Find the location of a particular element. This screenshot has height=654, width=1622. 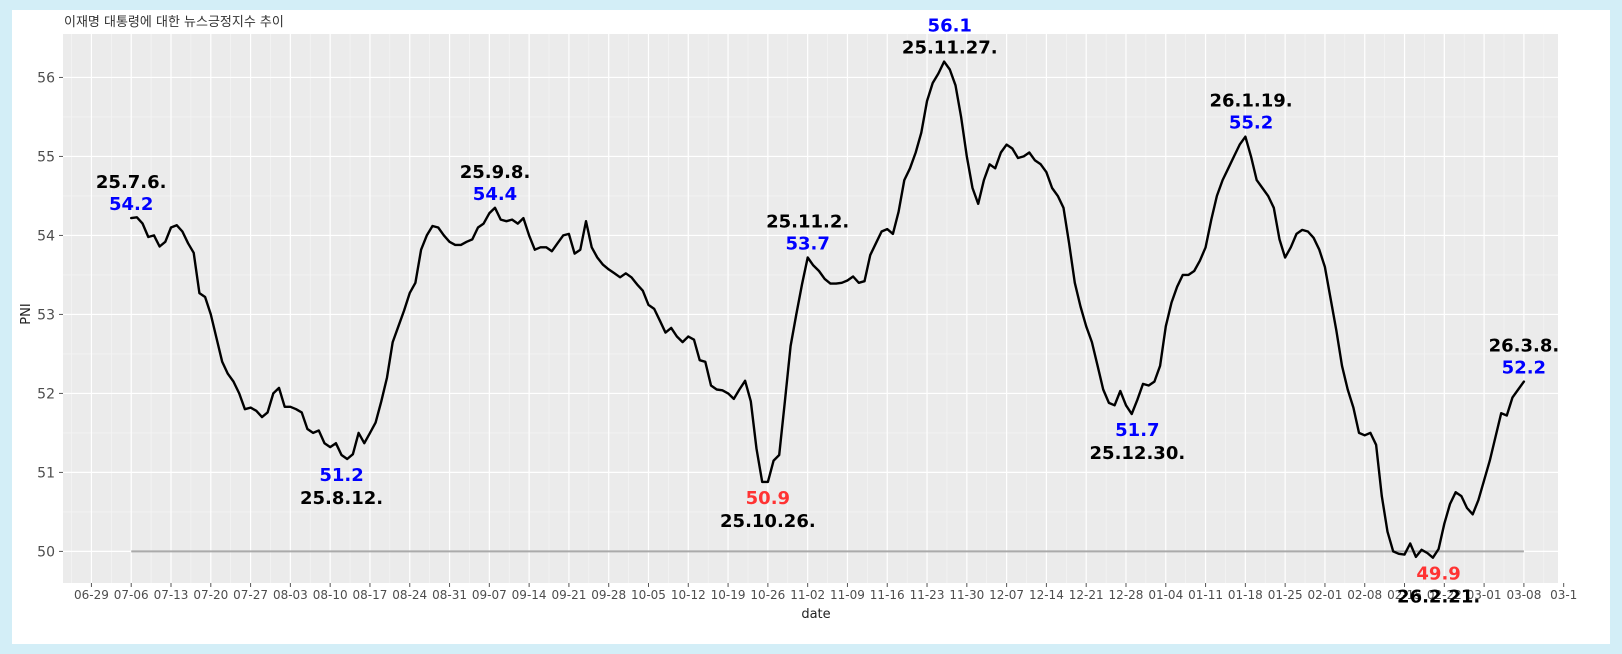

x-tick-label: 03-1 is located at coordinates (1563, 595).